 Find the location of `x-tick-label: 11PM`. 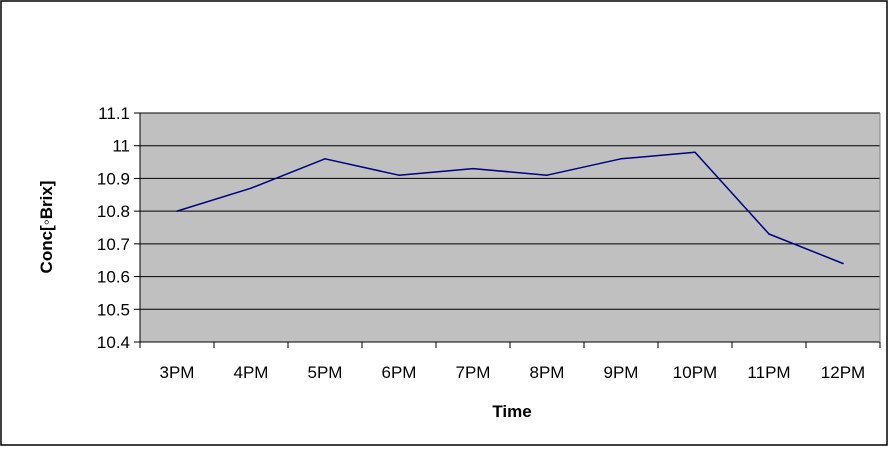

x-tick-label: 11PM is located at coordinates (768, 372).